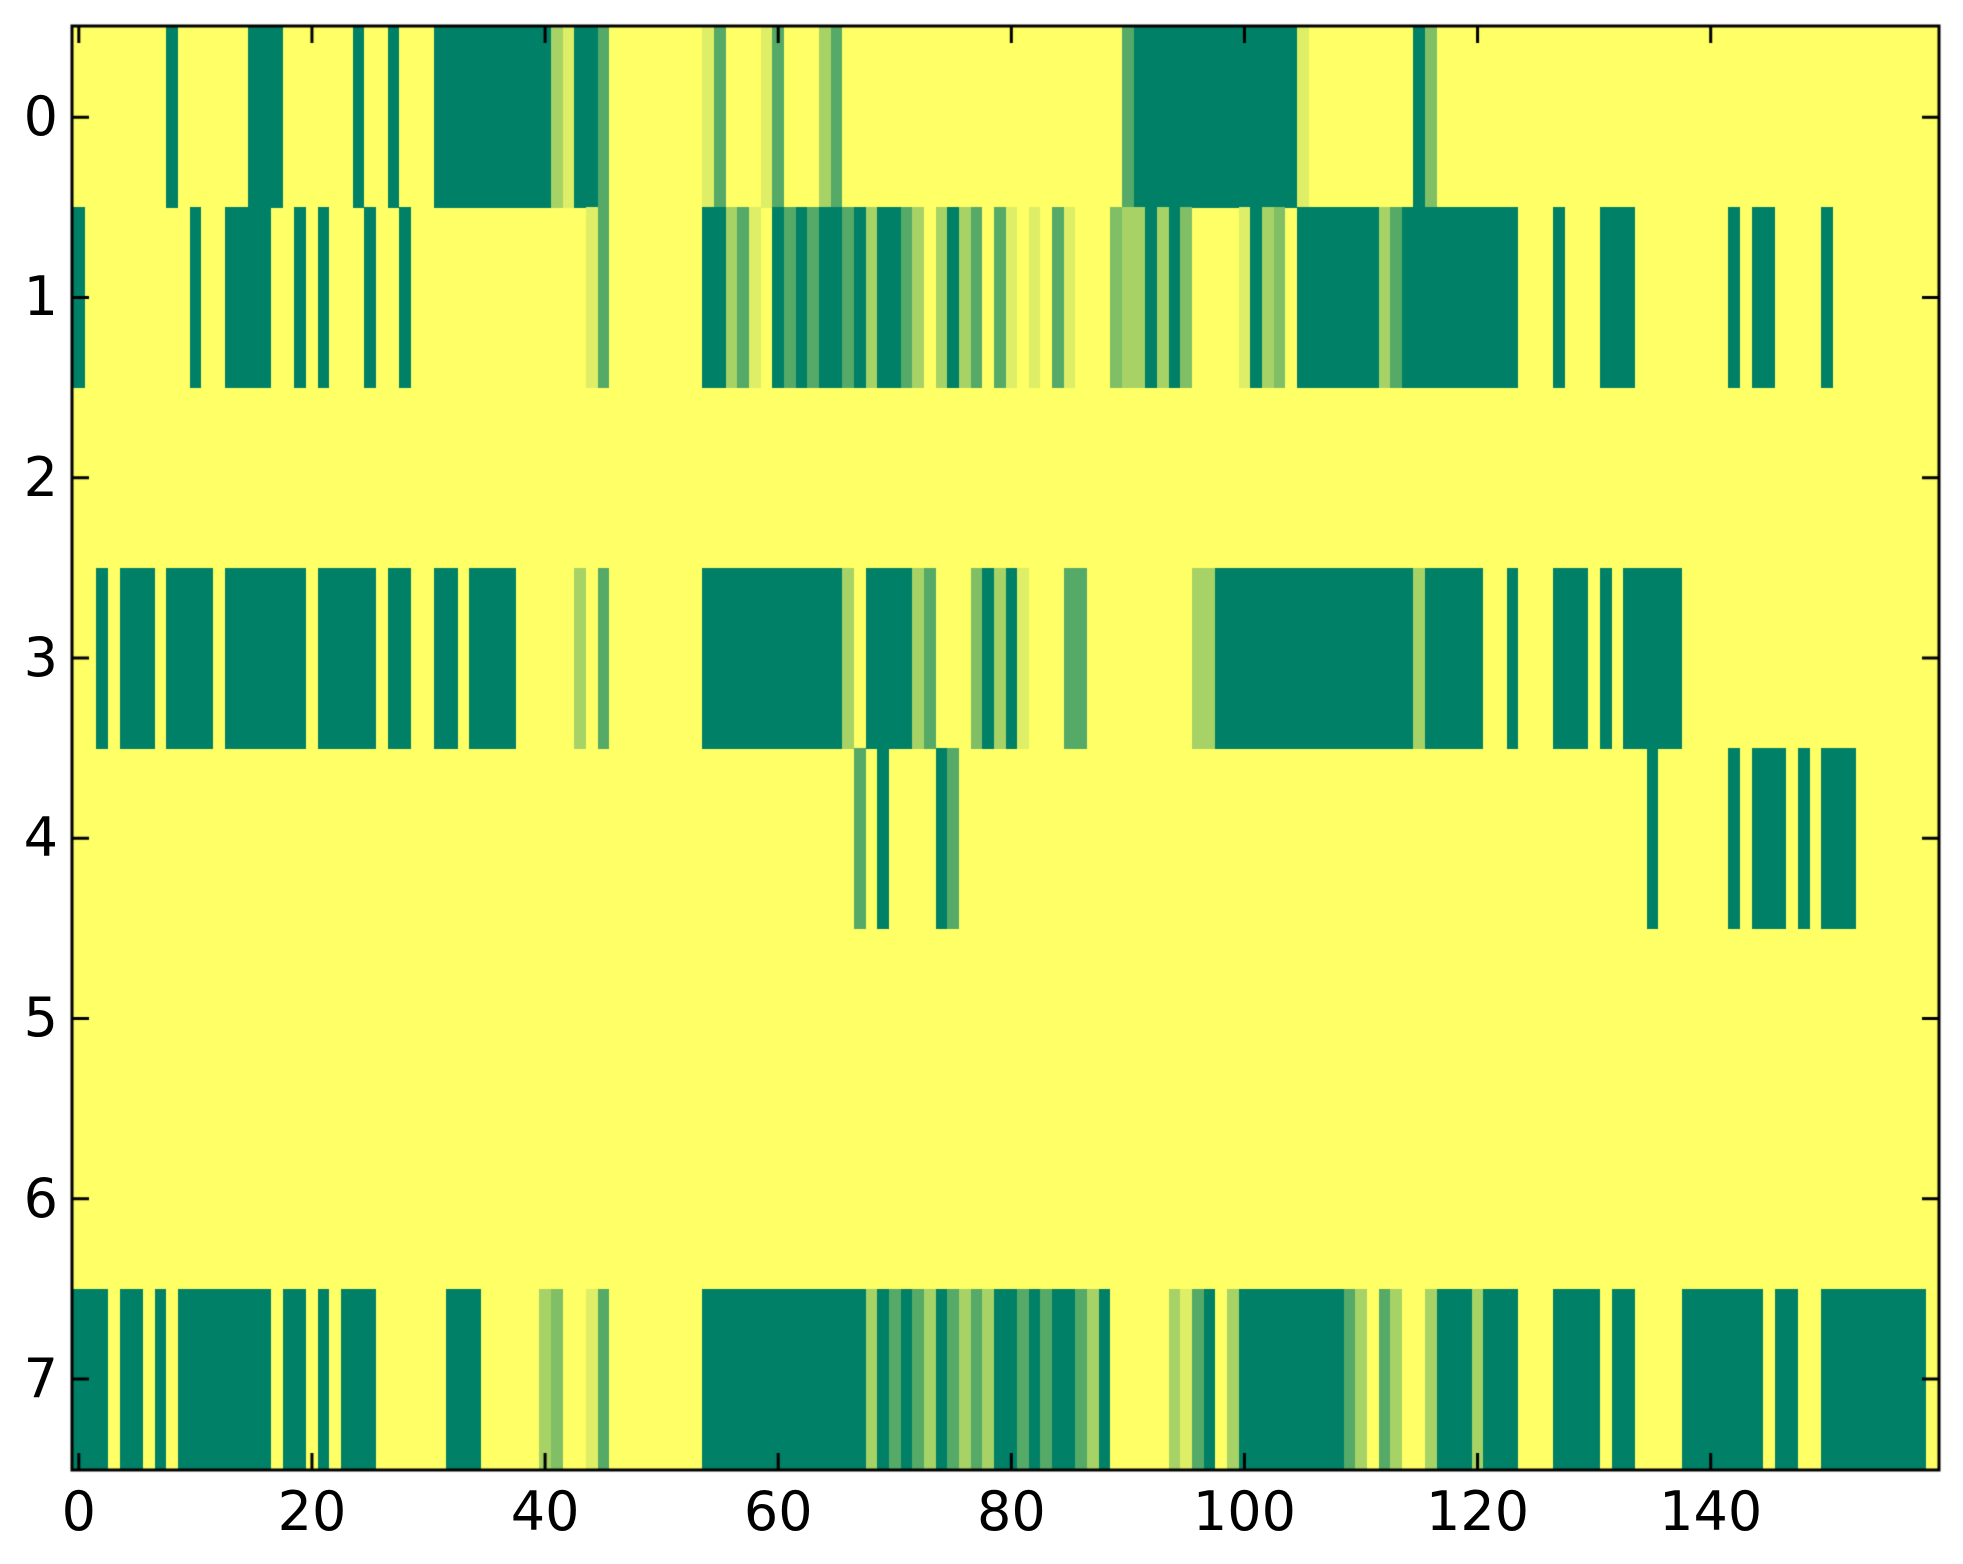 This screenshot has height=1564, width=1963. I want to click on x-tick-label: 60, so click(778, 1511).